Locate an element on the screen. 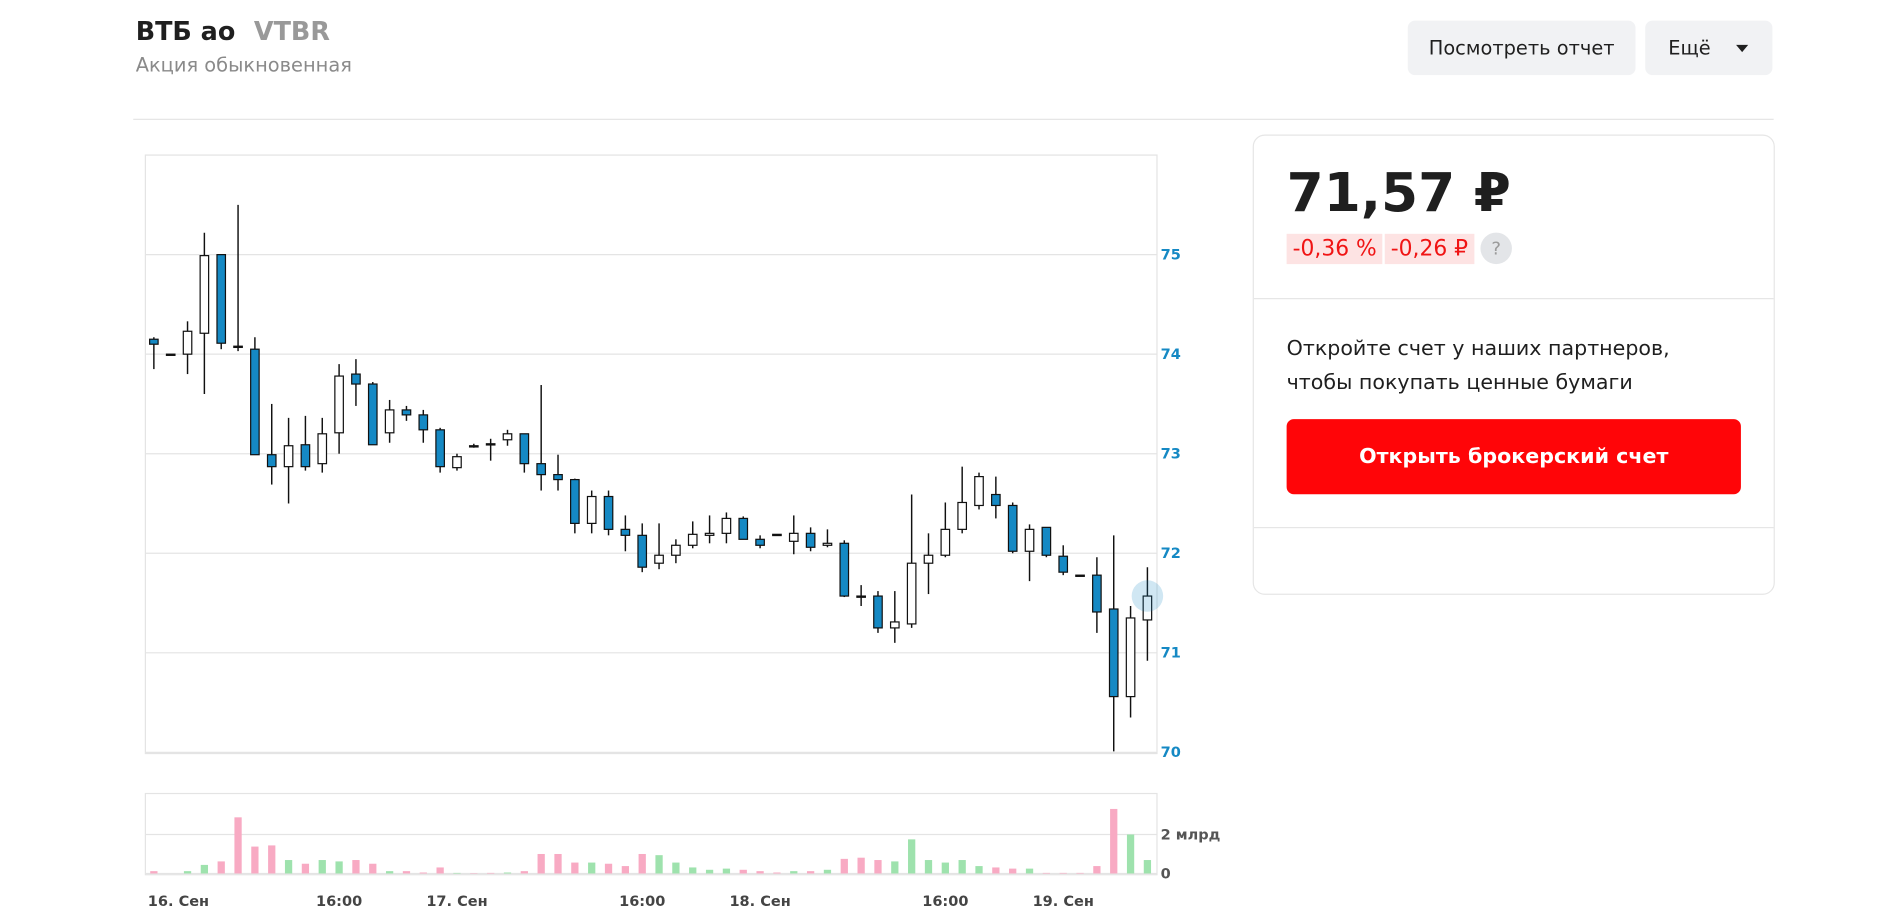 This screenshot has height=908, width=1890. promo-line: Откройте счет у наших партнеров, is located at coordinates (1478, 349).